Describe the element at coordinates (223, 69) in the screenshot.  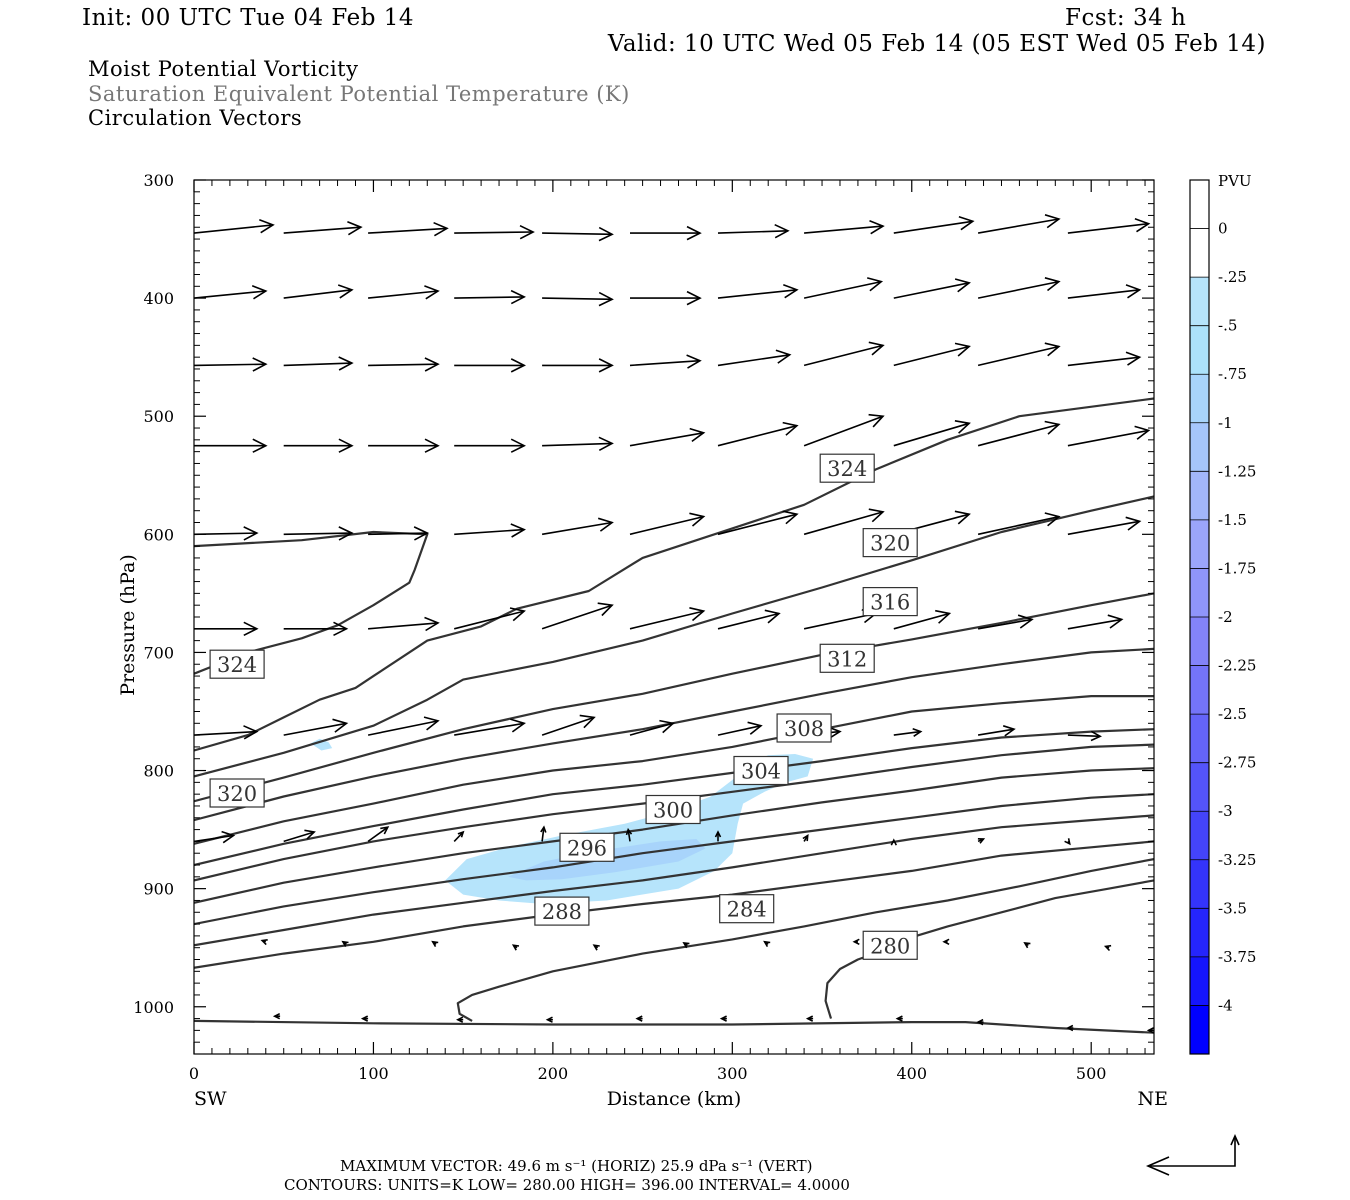
I see `title-line-1: Moist Potential Vorticity` at that location.